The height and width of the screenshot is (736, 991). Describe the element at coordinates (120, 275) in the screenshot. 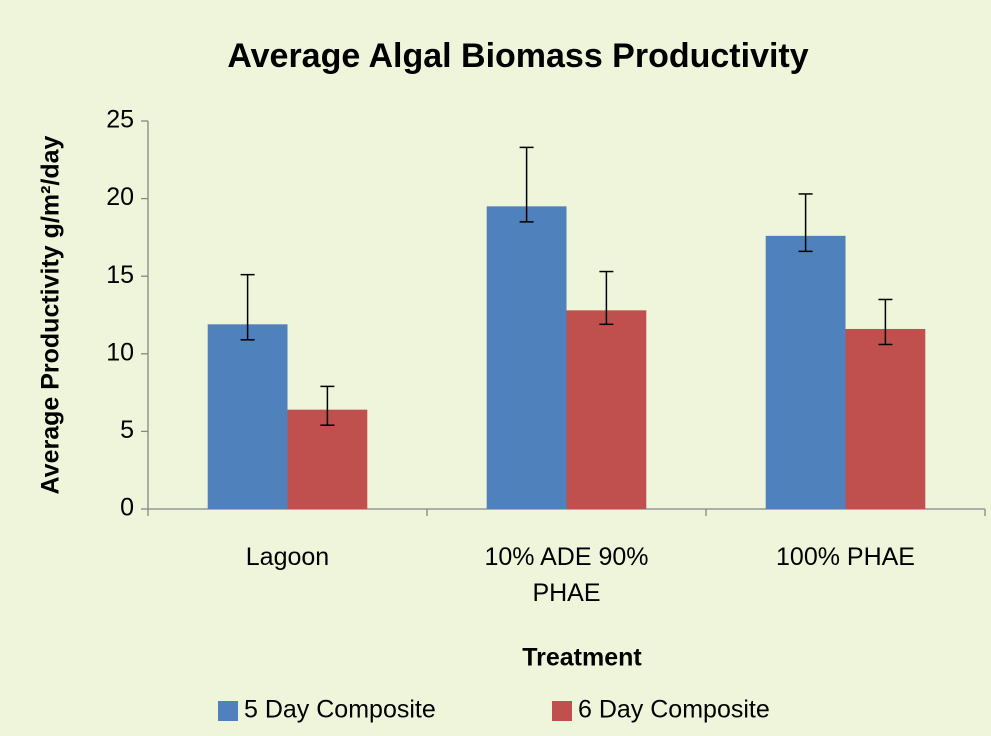

I see `y-tick-label: 15` at that location.